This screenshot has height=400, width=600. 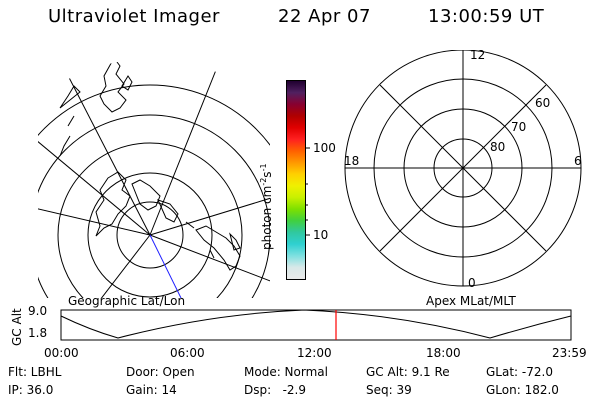 I want to click on mlat-label-80: 80, so click(x=498, y=147).